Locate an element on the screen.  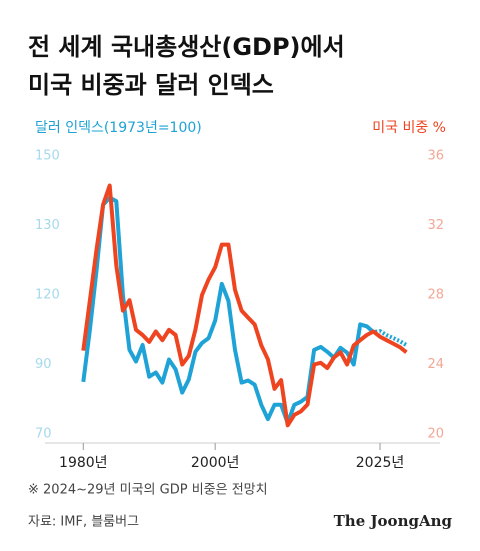
y2-tick-label: 32 is located at coordinates (435, 225).